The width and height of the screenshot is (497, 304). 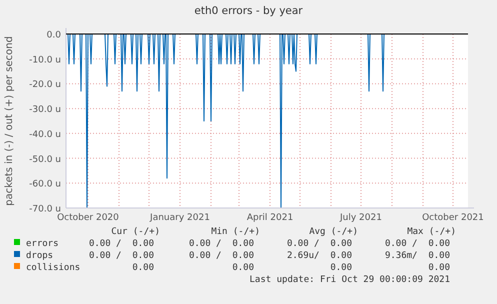 What do you see at coordinates (45, 185) in the screenshot?
I see `y-tick-label: -60.0 u` at bounding box center [45, 185].